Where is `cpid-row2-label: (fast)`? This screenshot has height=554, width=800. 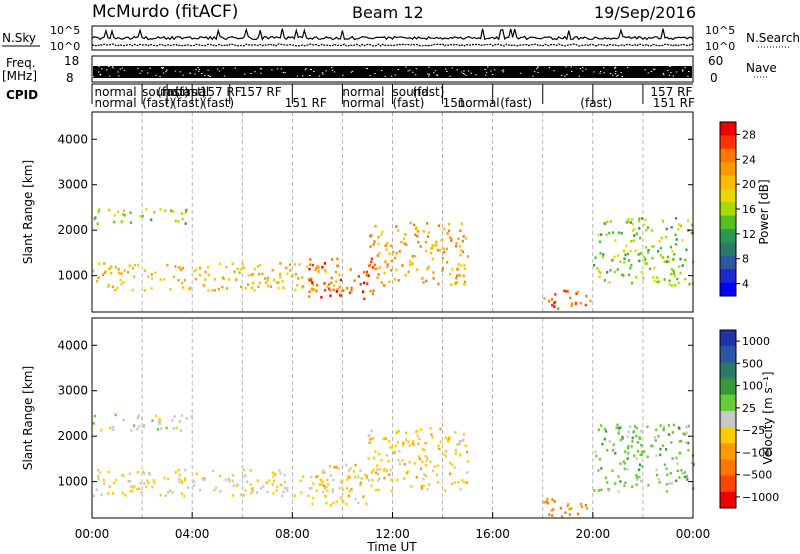
cpid-row2-label: (fast) is located at coordinates (218, 103).